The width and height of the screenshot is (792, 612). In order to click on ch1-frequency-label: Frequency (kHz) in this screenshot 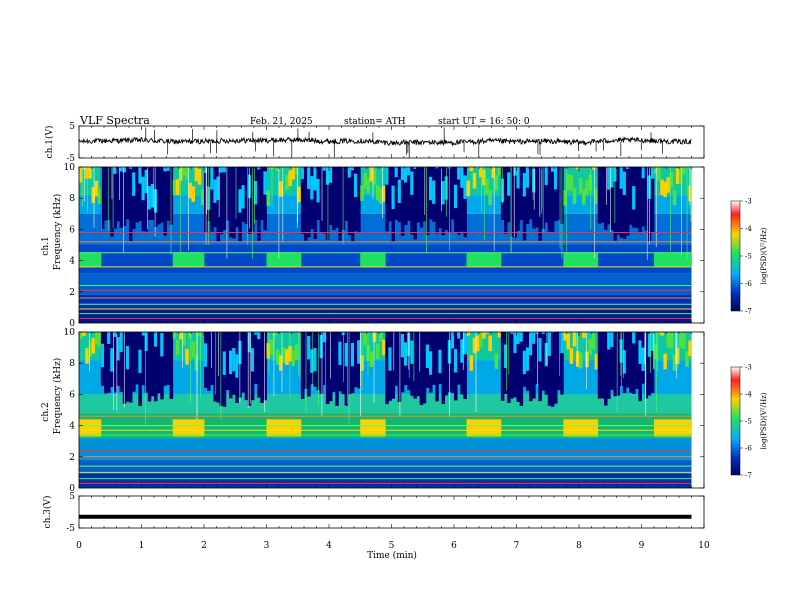, I will do `click(57, 232)`.